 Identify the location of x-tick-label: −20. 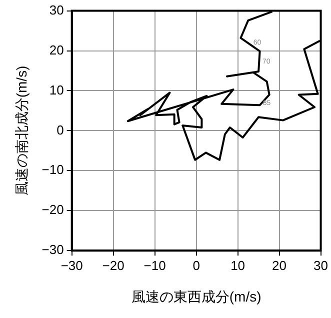
(113, 265).